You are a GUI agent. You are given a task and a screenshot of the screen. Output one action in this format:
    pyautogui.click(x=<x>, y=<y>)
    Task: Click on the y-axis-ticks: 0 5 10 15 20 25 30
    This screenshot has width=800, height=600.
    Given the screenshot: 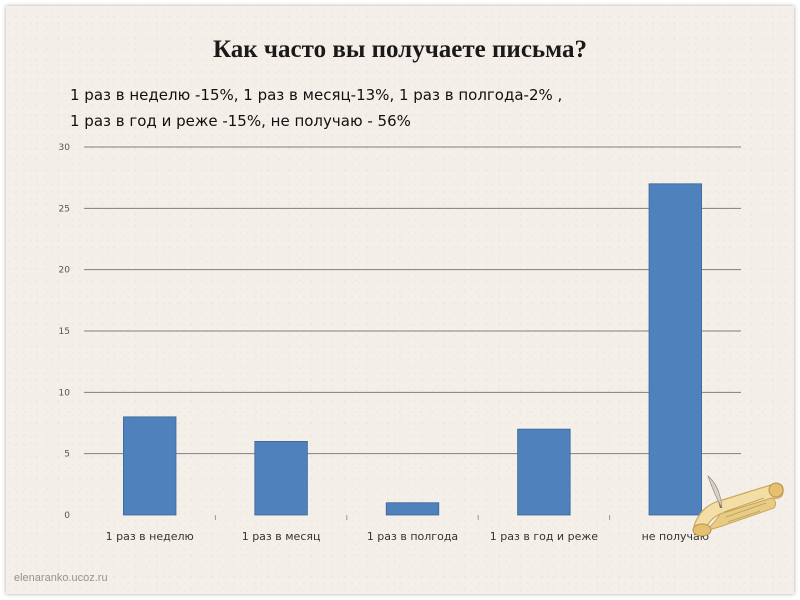 What is the action you would take?
    pyautogui.click(x=65, y=332)
    